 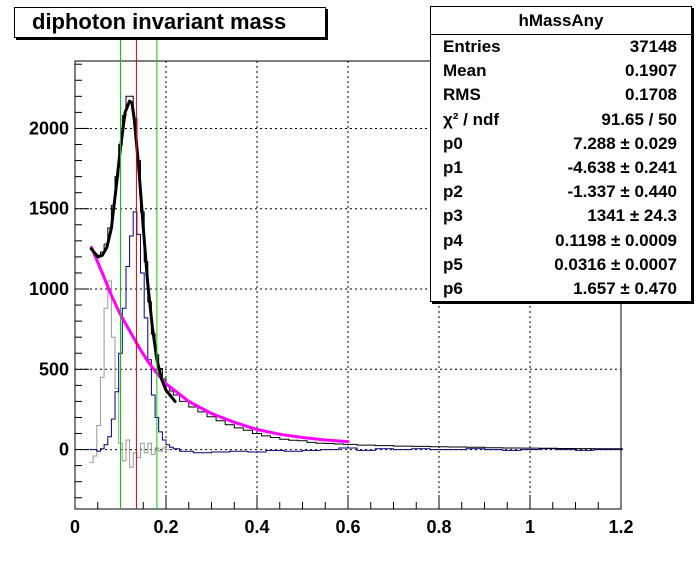 I want to click on stat-value: 91.65 / 50, so click(x=639, y=119).